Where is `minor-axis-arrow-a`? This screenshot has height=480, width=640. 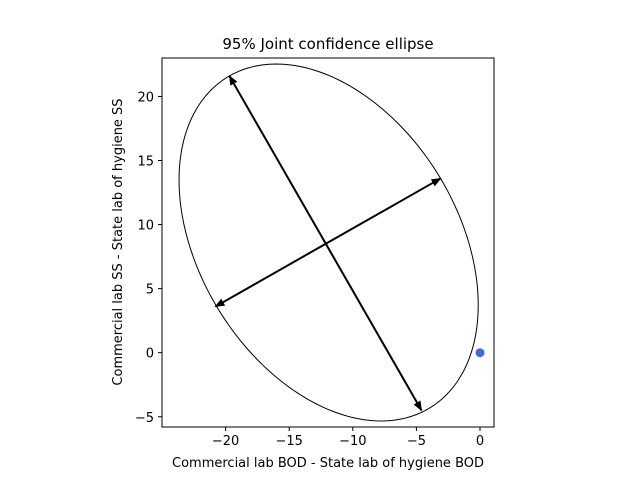
minor-axis-arrow-a is located at coordinates (271, 274).